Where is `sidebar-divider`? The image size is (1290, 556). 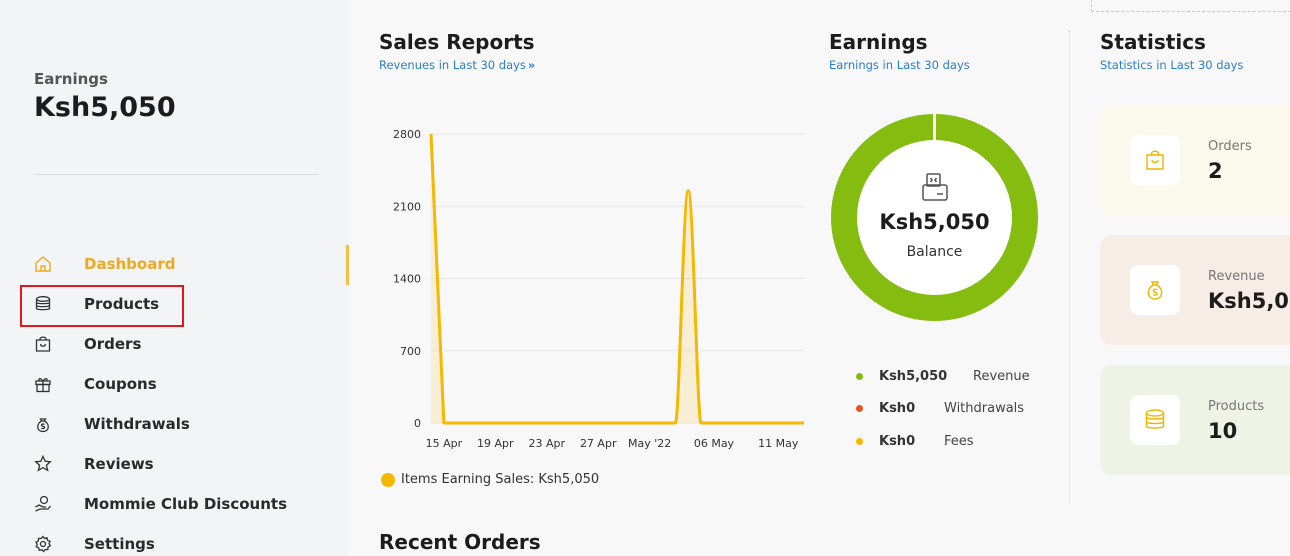
sidebar-divider is located at coordinates (176, 174).